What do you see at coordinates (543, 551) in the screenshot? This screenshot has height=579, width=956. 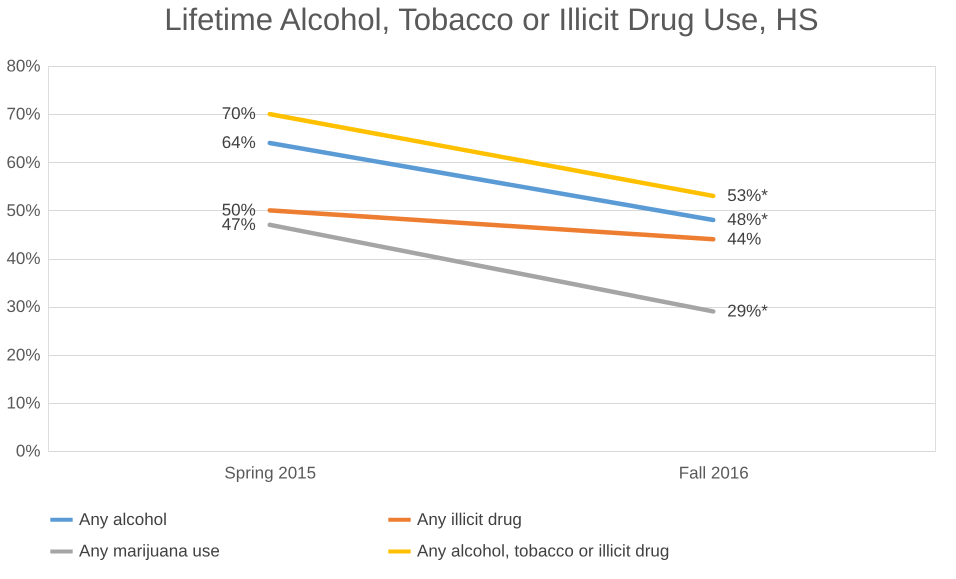 I see `legend-label: Any alcohol, tobacco or illicit drug` at bounding box center [543, 551].